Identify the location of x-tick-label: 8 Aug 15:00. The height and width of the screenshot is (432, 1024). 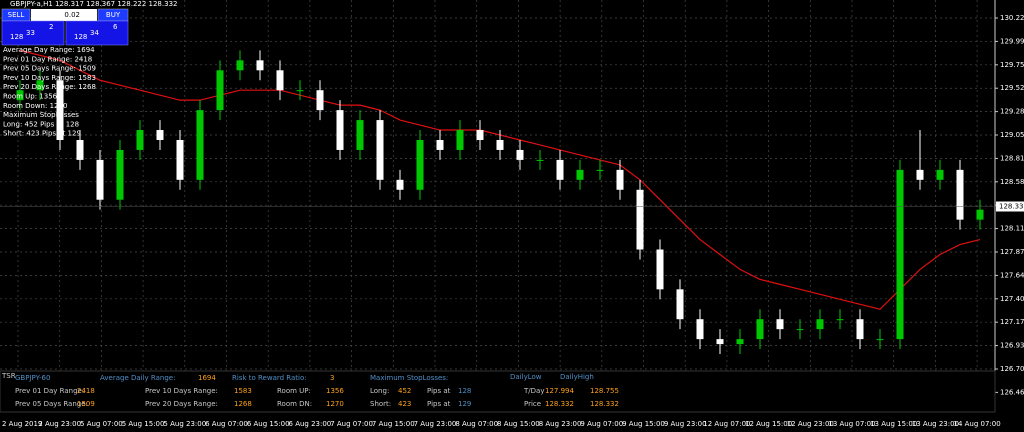
(518, 424).